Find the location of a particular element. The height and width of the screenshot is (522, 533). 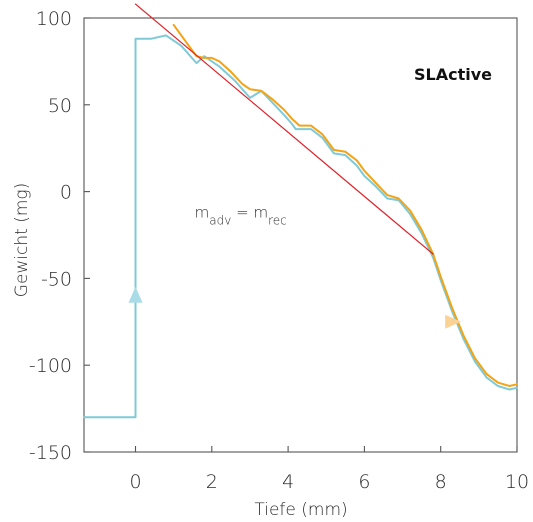

annotation-base: m is located at coordinates (202, 213).